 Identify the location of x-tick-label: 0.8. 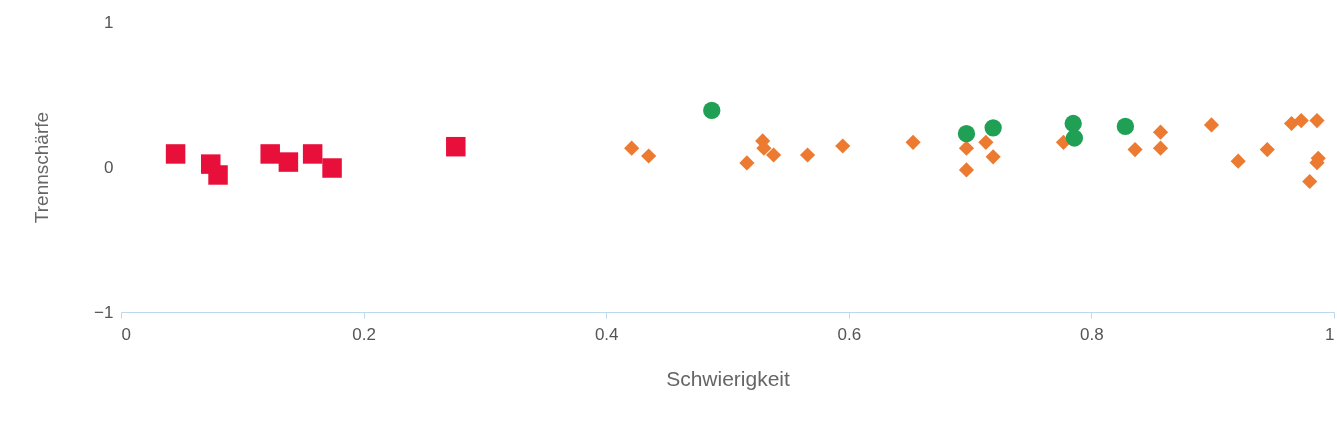
(1092, 334).